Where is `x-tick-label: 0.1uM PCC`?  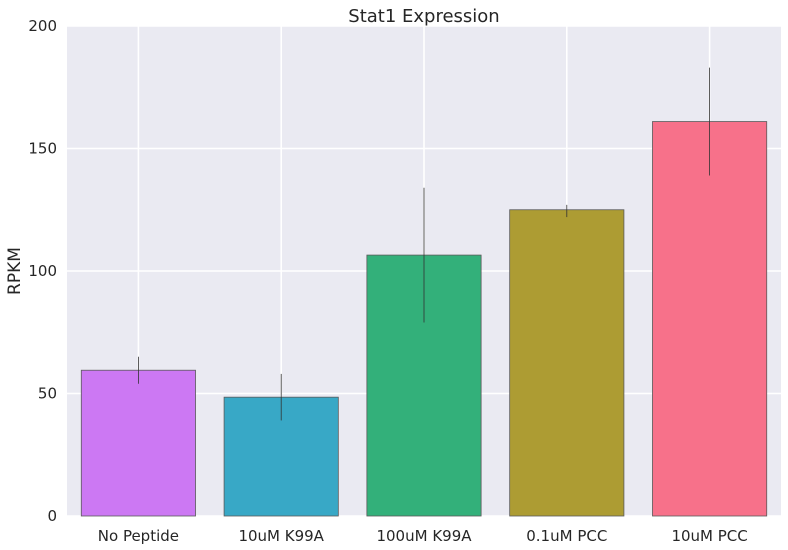
x-tick-label: 0.1uM PCC is located at coordinates (566, 536).